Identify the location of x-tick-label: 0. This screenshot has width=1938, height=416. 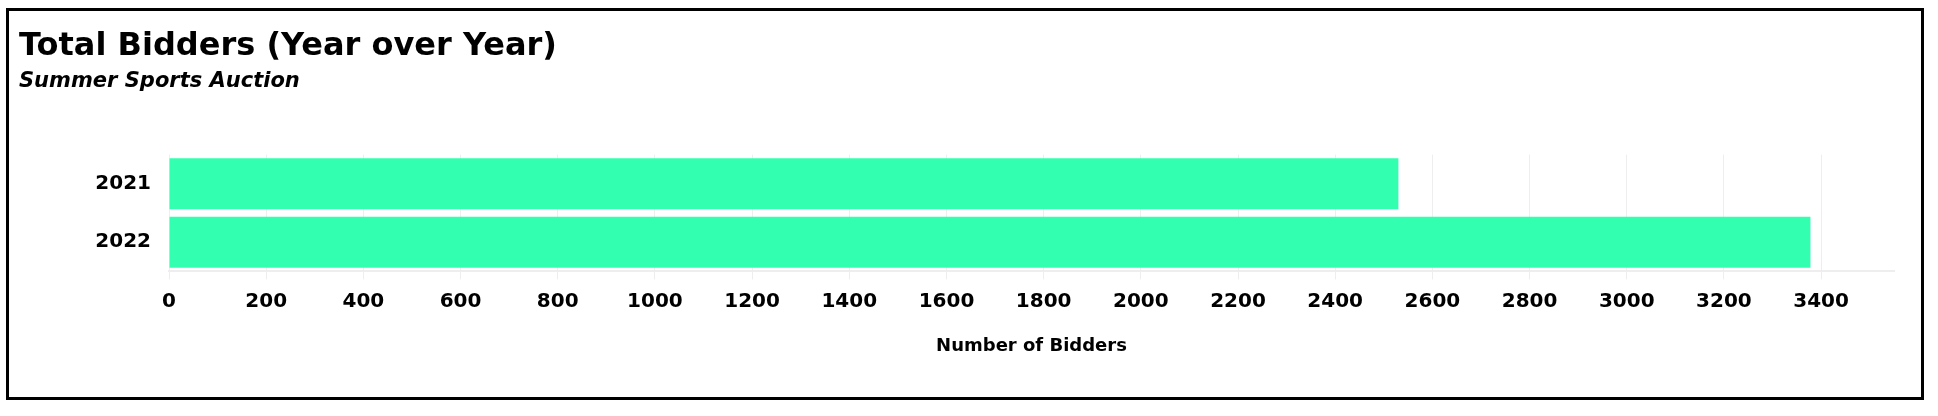
(169, 299).